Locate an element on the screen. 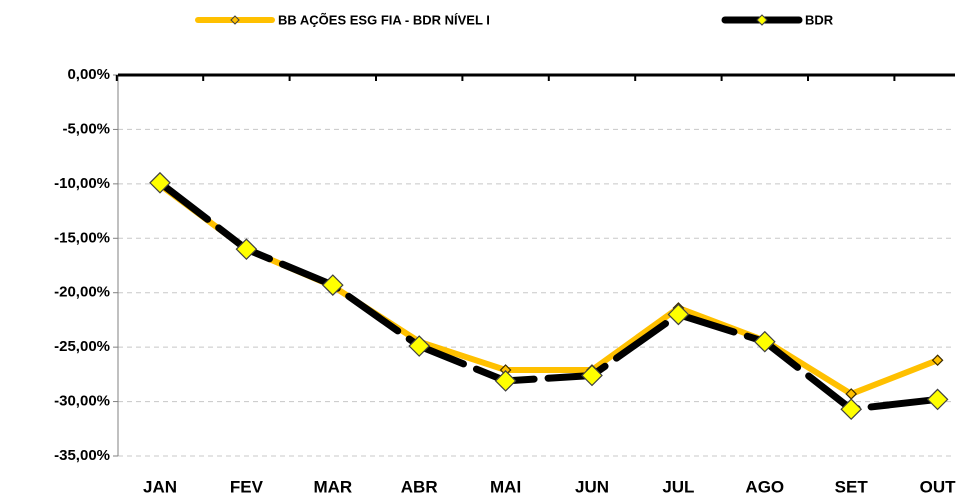  x-tick-label: FEV is located at coordinates (247, 486).